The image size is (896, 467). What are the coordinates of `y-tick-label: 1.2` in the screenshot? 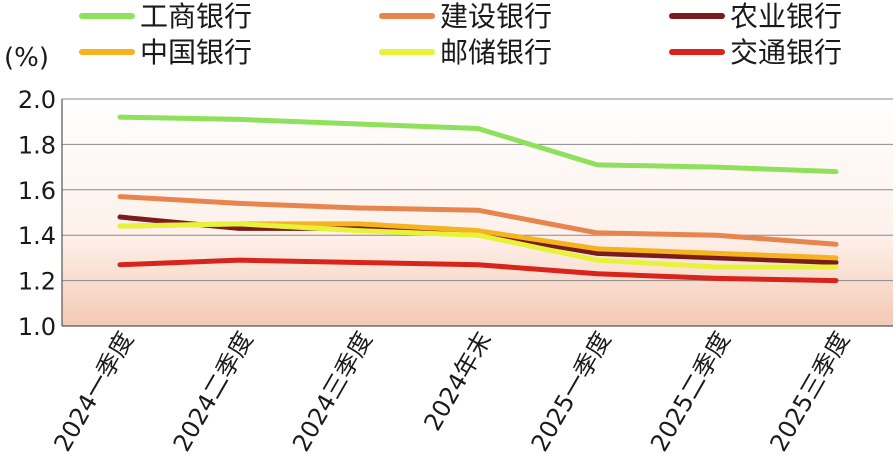 It's located at (37, 282).